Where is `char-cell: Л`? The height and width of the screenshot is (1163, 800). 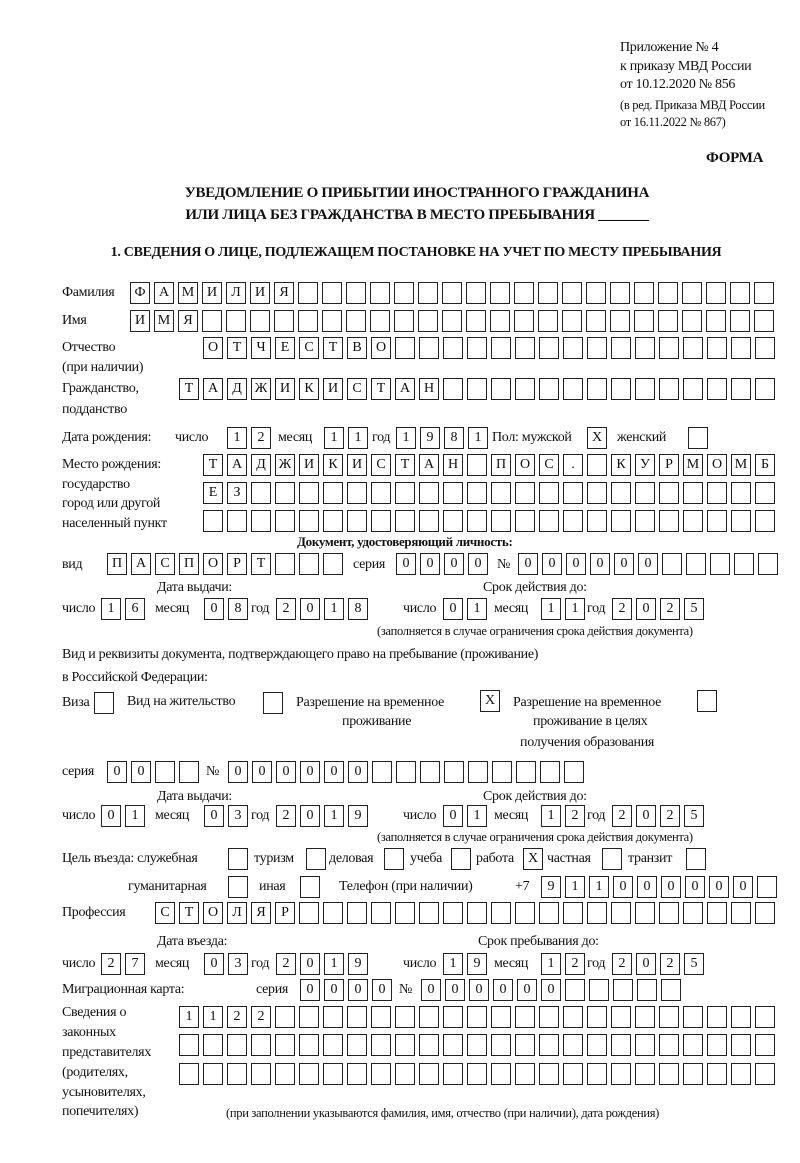
char-cell: Л is located at coordinates (236, 293).